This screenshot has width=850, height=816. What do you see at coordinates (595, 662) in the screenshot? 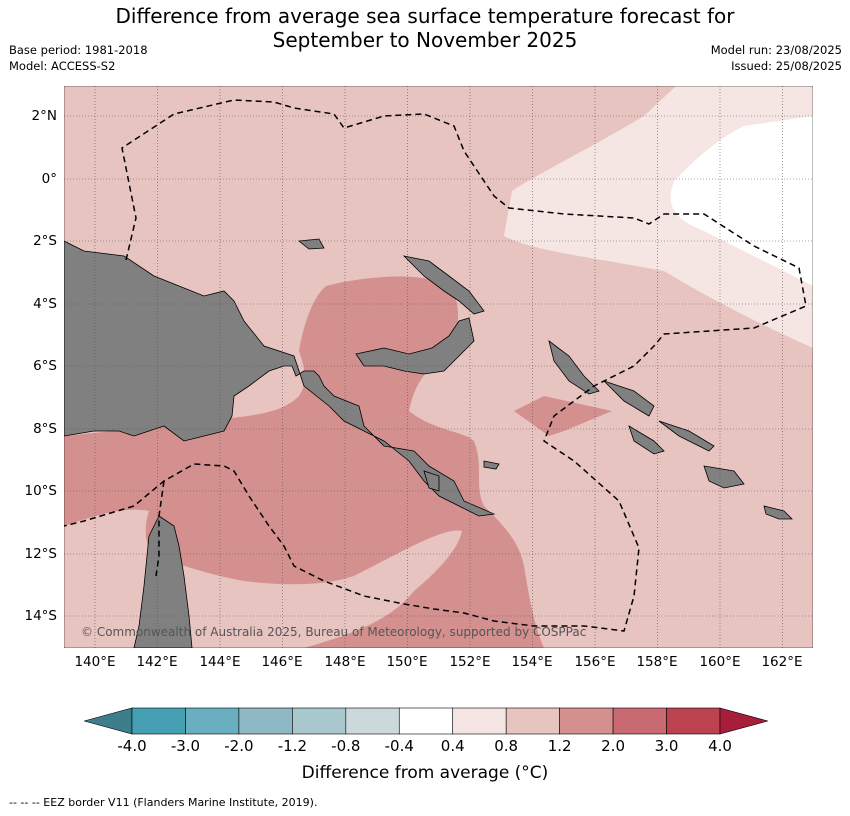
I see `lon-label-156e: 156°E` at bounding box center [595, 662].